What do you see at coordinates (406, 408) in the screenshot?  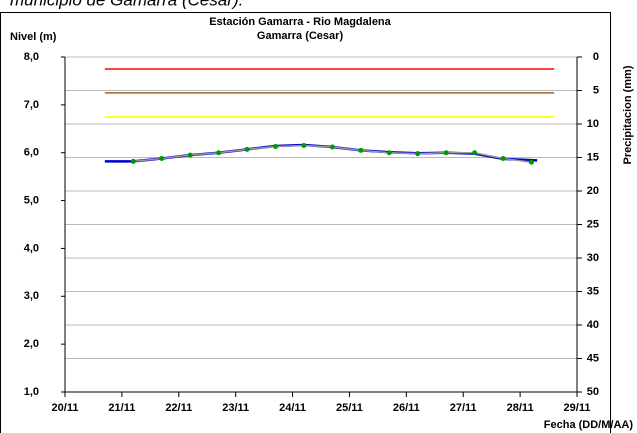 I see `x-tick-label: 26/11` at bounding box center [406, 408].